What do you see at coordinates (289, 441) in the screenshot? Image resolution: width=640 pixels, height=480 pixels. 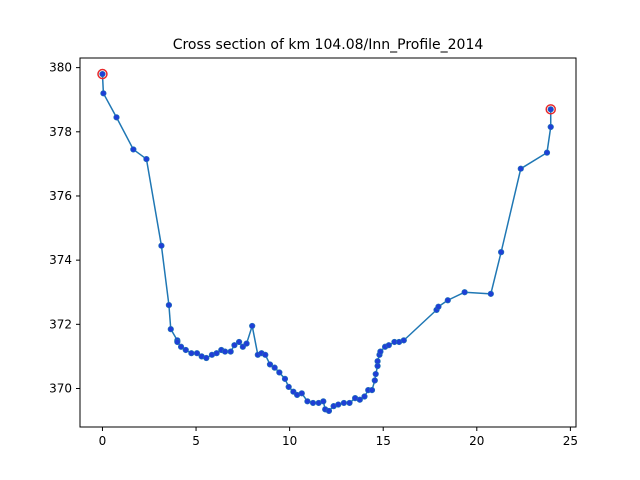 I see `x-tick-label: 10` at bounding box center [289, 441].